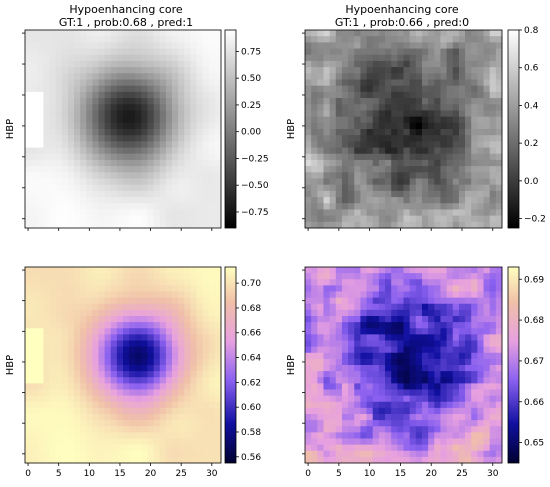 The image size is (550, 487). What do you see at coordinates (291, 365) in the screenshot?
I see `y-axis-label: HBP` at bounding box center [291, 365].